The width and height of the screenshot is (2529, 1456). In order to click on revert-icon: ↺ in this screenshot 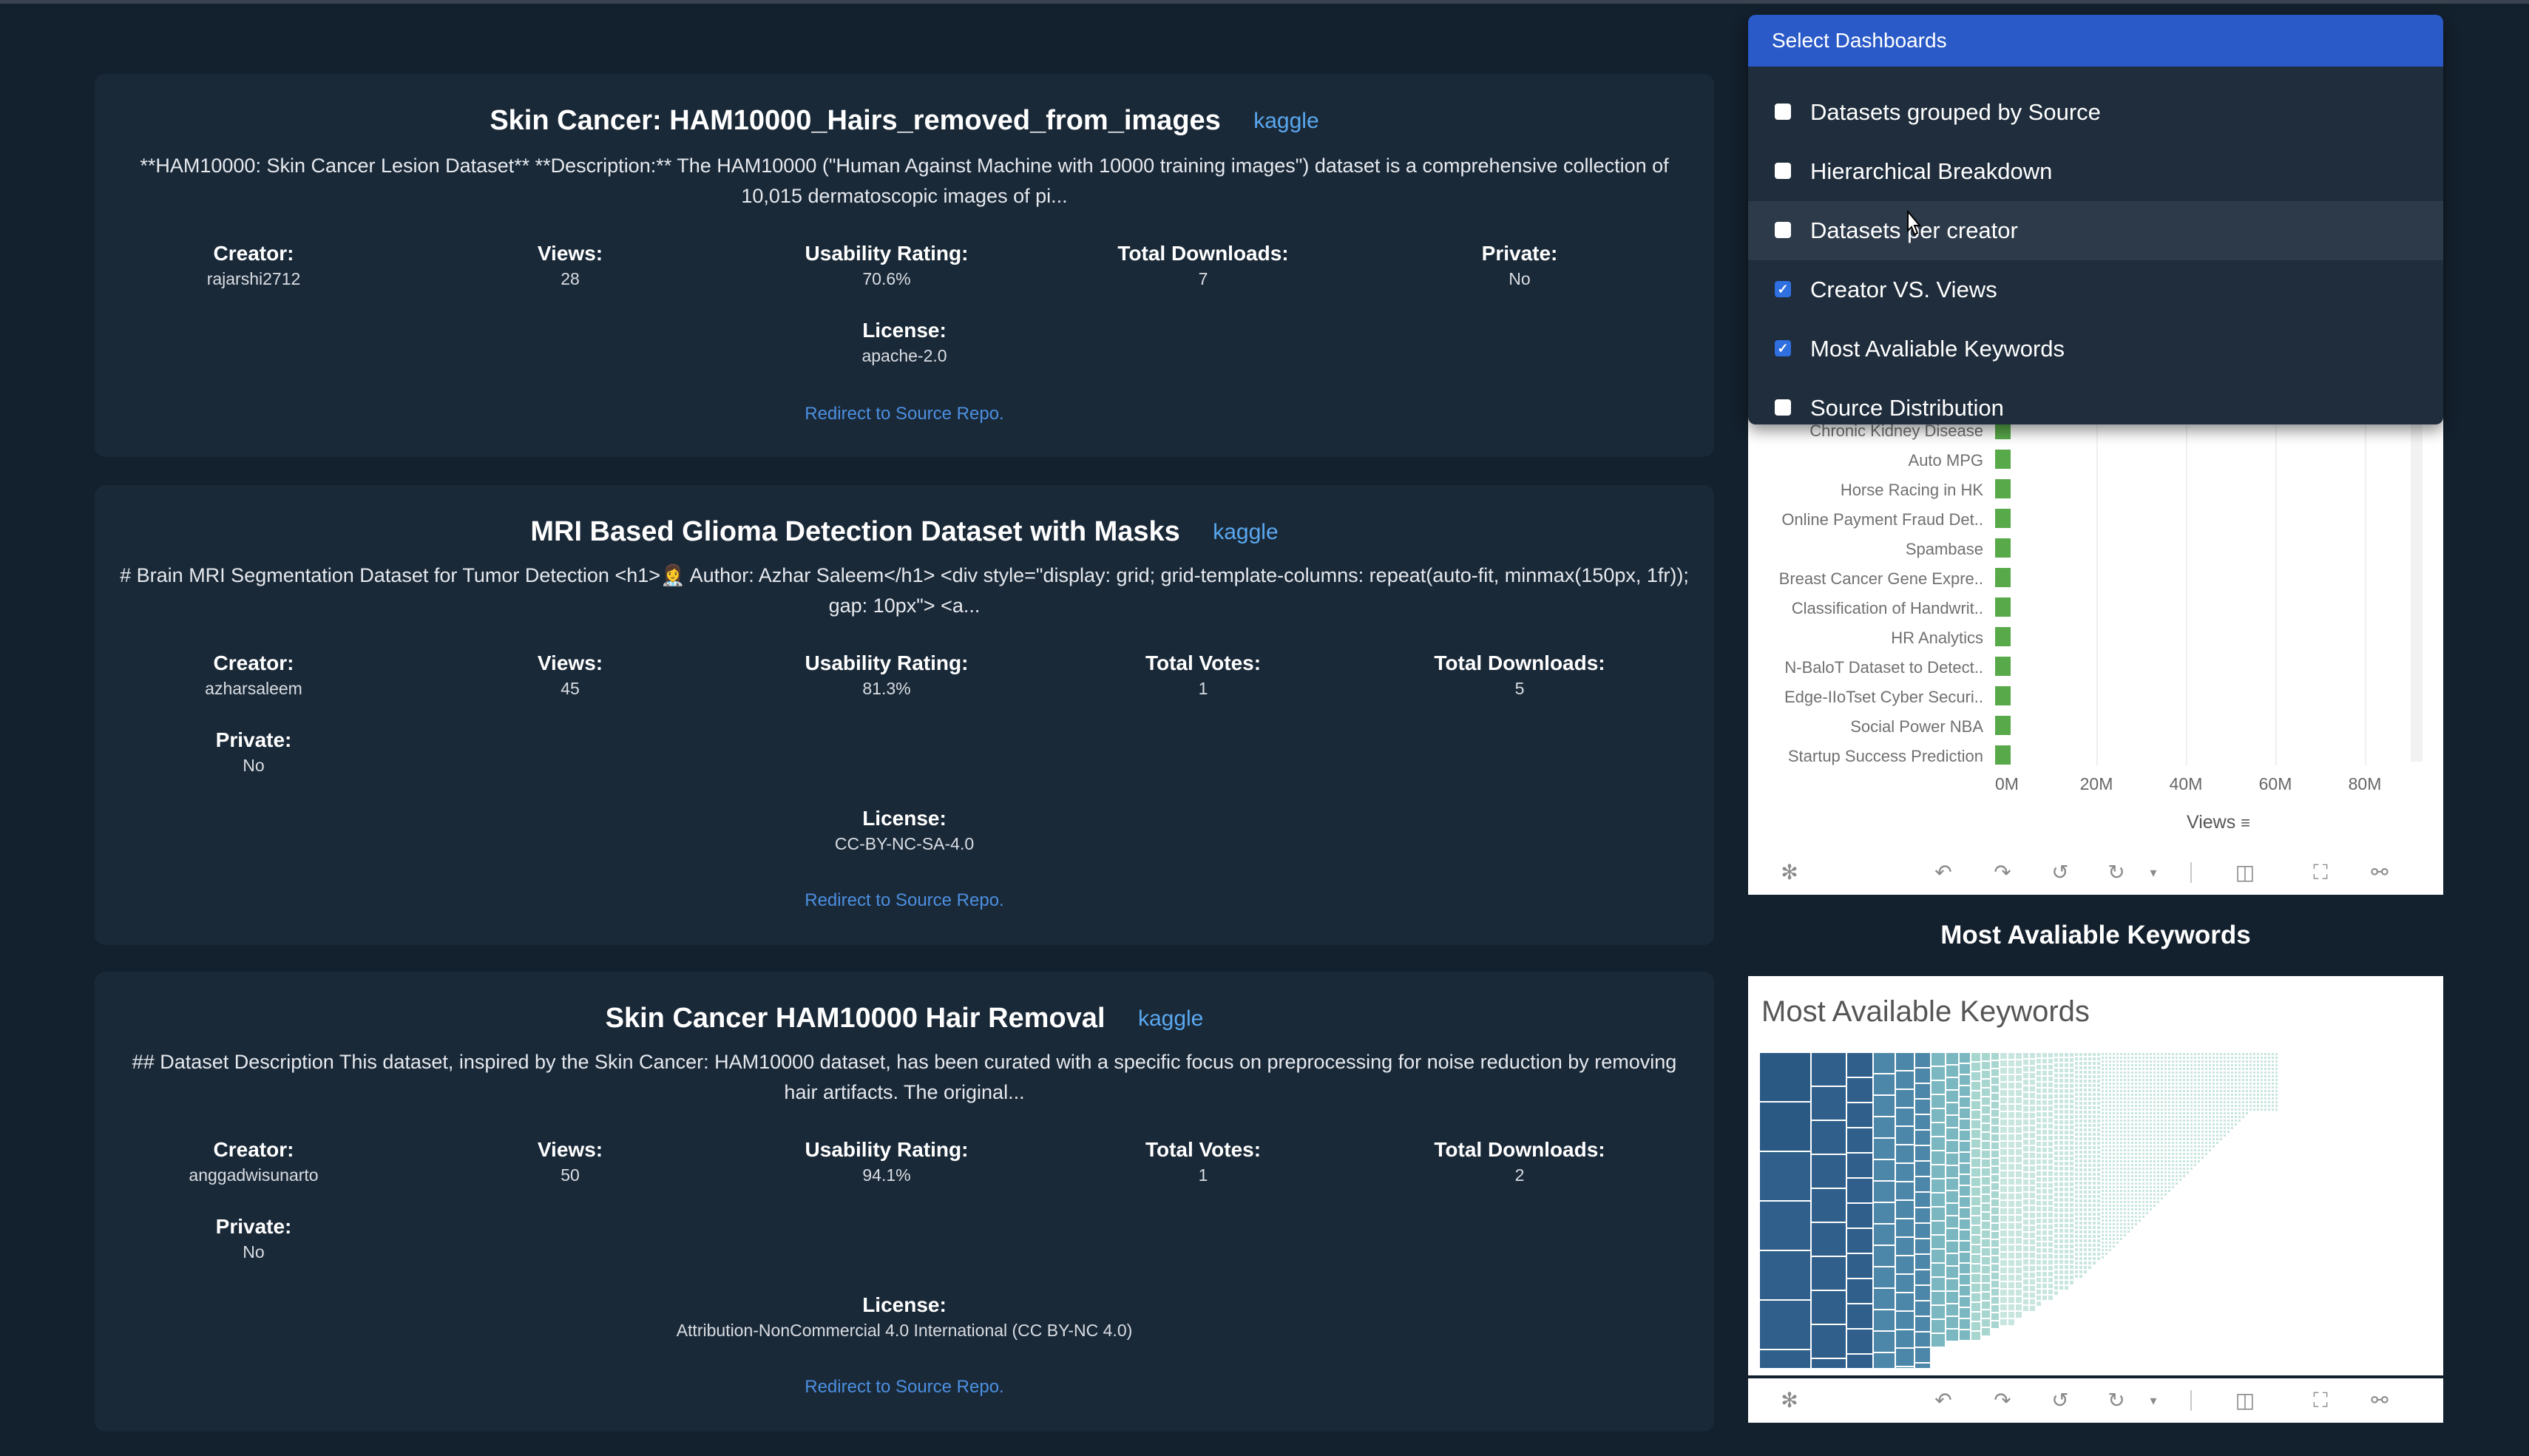, I will do `click(2060, 873)`.